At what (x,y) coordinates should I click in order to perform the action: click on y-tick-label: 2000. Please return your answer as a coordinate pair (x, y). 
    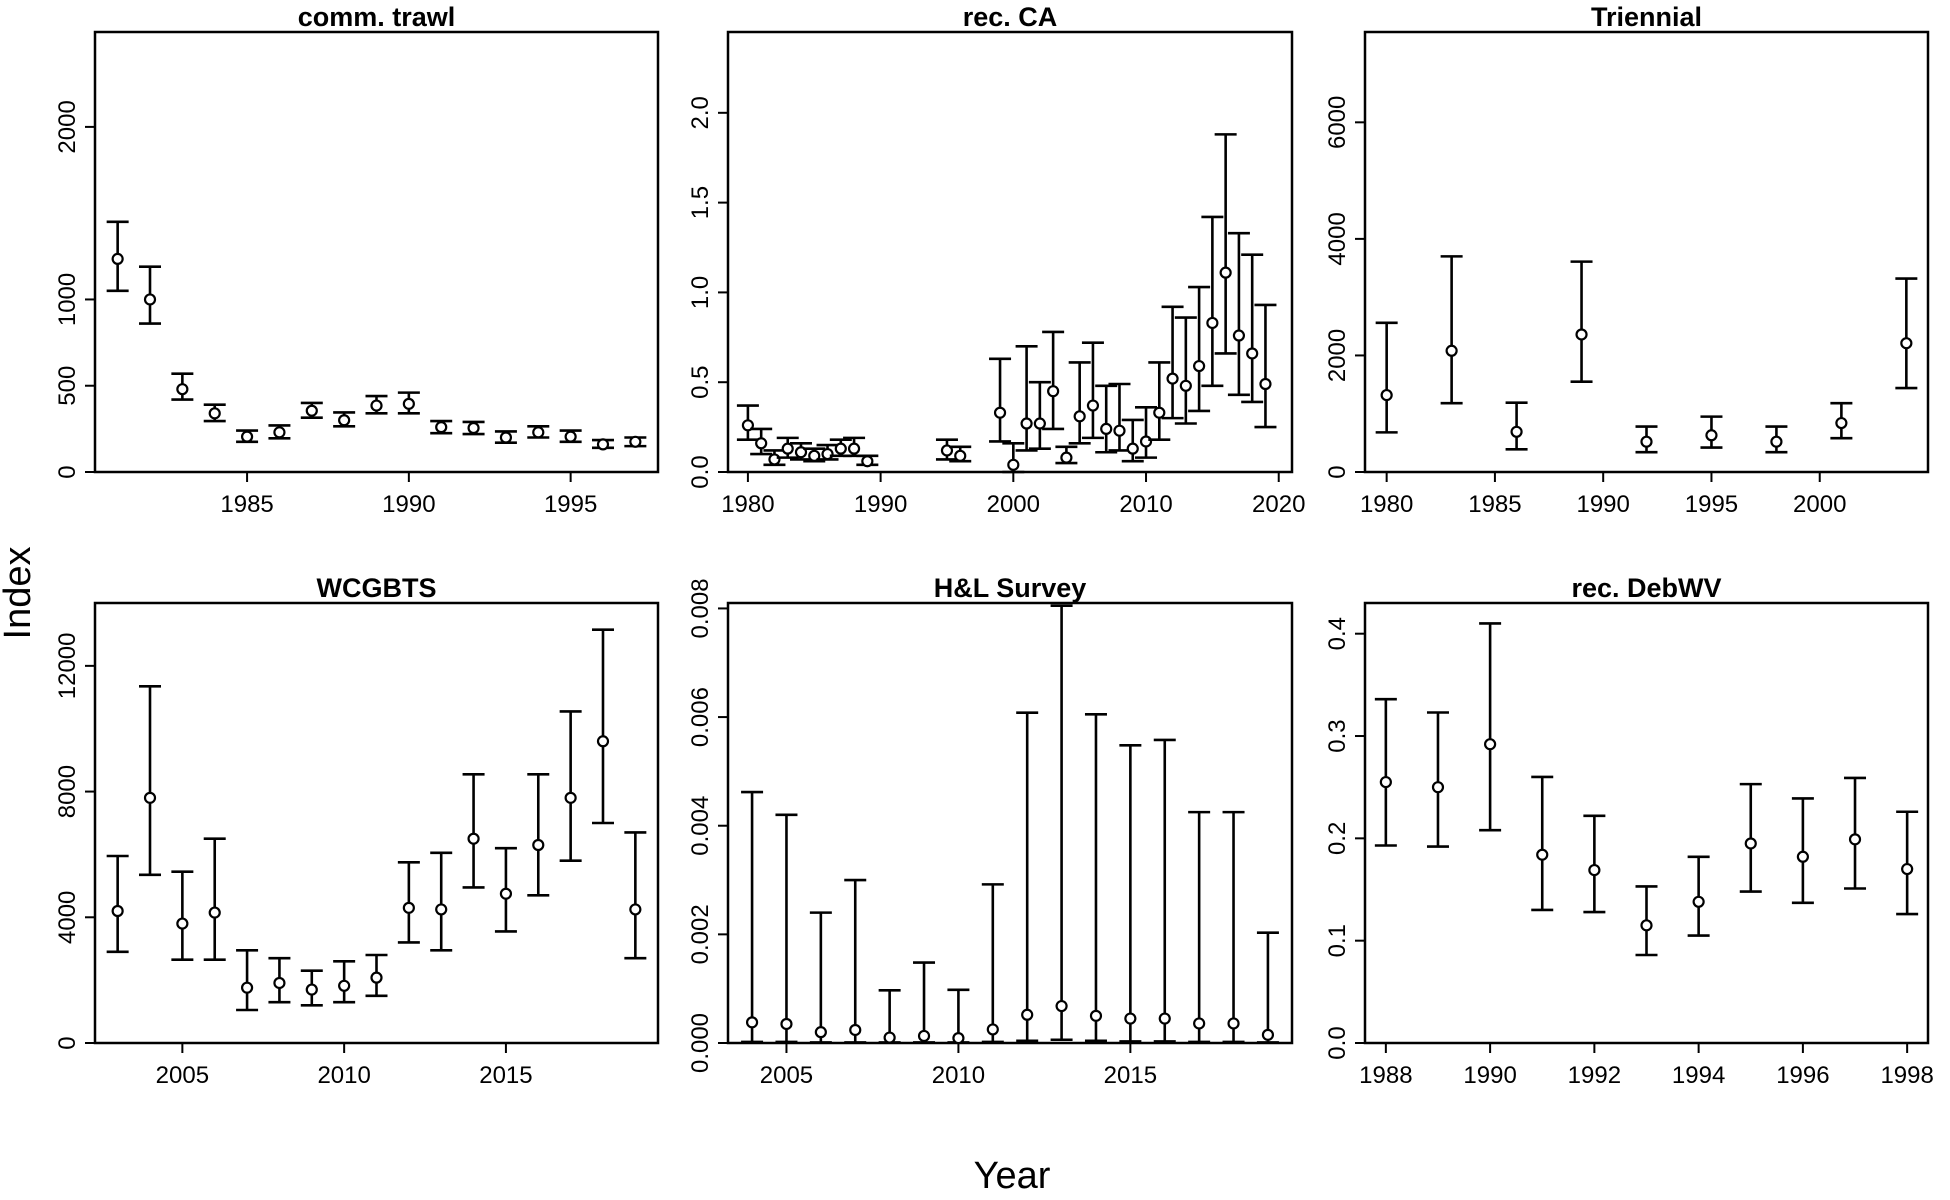
    Looking at the image, I should click on (1337, 355).